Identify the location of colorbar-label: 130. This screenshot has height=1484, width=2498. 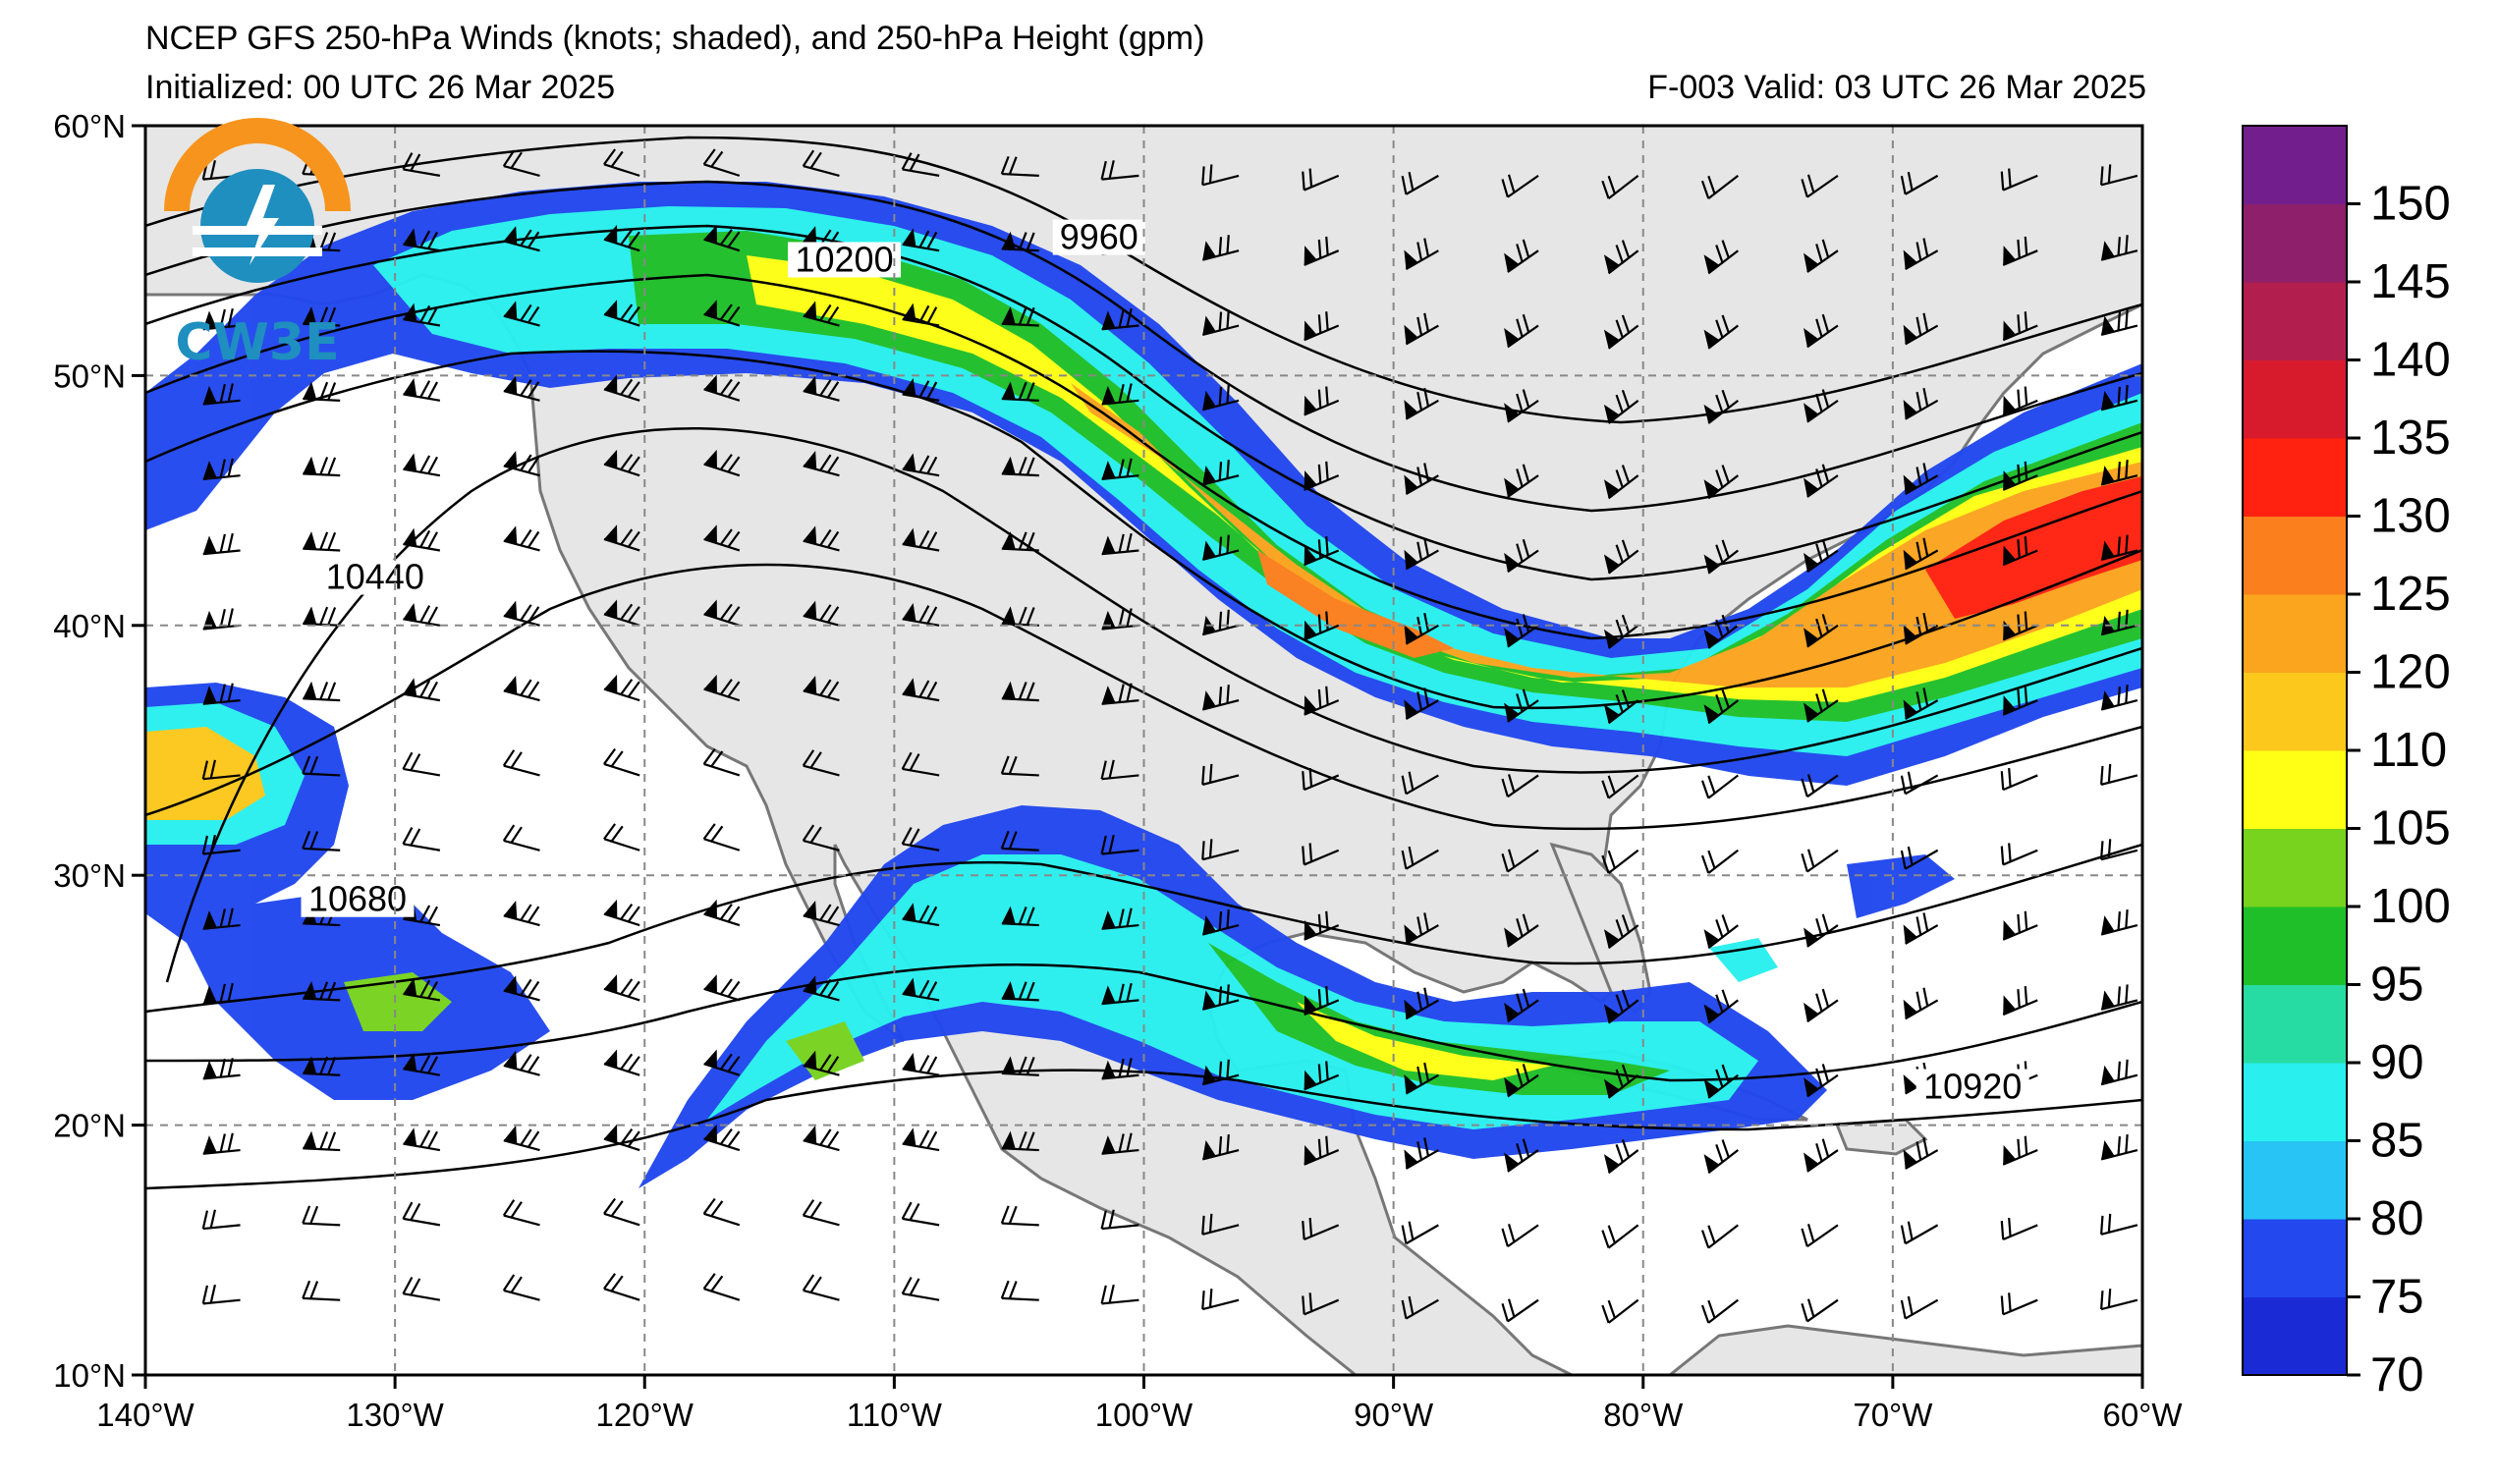
(2410, 516).